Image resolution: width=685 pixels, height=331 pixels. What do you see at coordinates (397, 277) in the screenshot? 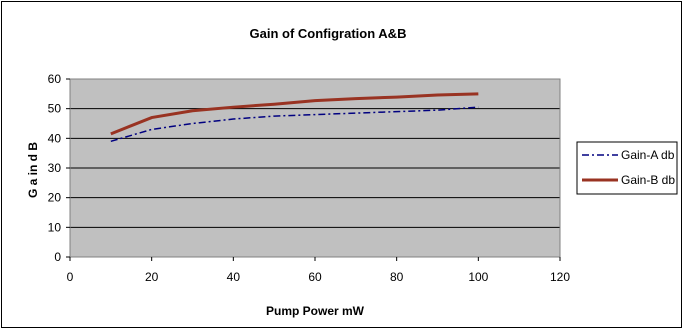
I see `x-tick-label-80: 80` at bounding box center [397, 277].